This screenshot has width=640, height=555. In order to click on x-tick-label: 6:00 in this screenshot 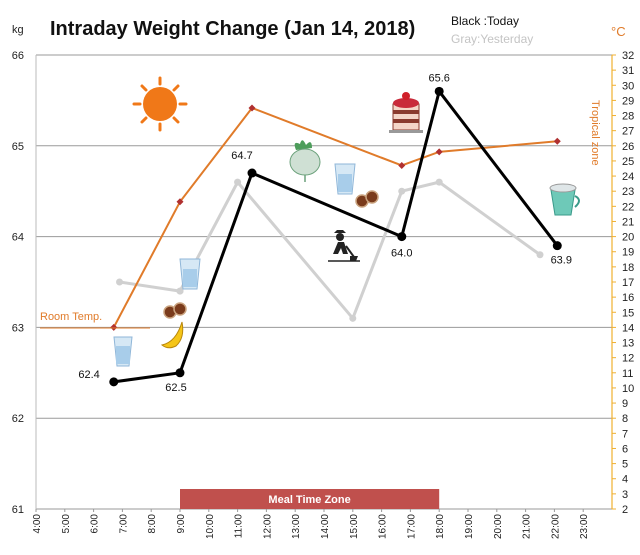, I will do `click(95, 524)`.